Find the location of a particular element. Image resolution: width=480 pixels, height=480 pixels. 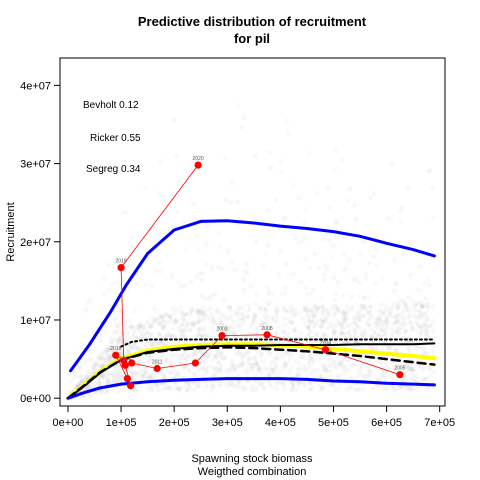

lower-band-path is located at coordinates (251, 388).